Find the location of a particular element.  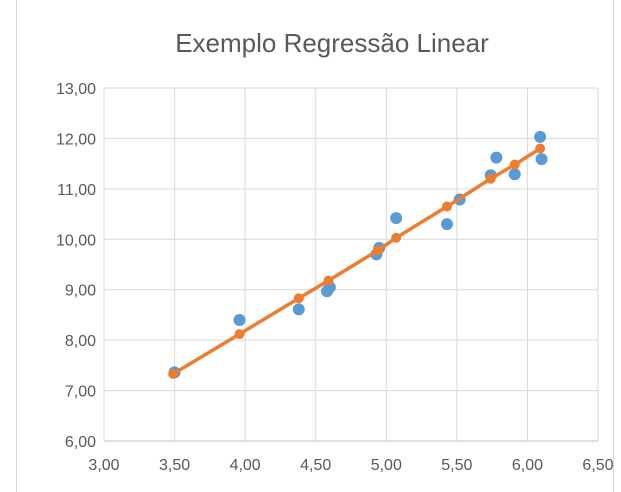

x-tick-label: 5,50 is located at coordinates (456, 465).